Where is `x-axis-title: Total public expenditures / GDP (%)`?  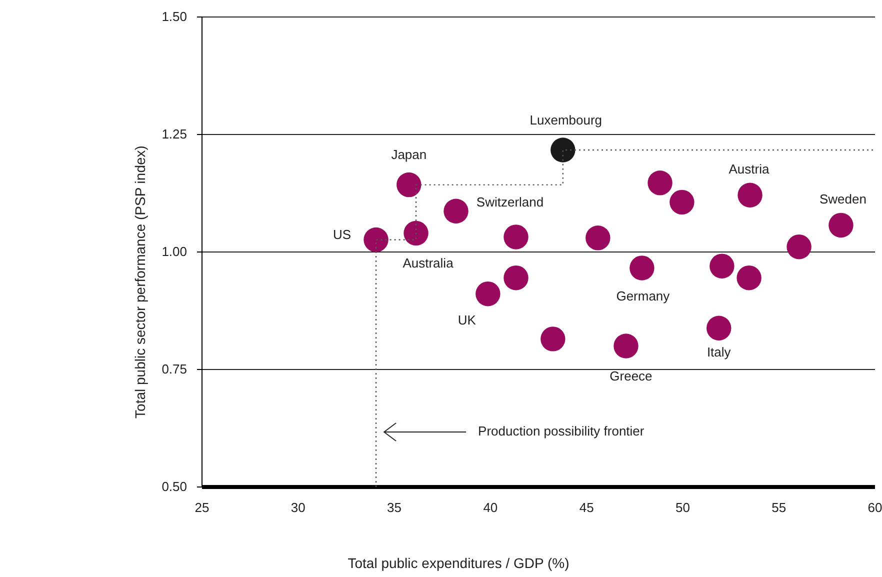 x-axis-title: Total public expenditures / GDP (%) is located at coordinates (459, 563).